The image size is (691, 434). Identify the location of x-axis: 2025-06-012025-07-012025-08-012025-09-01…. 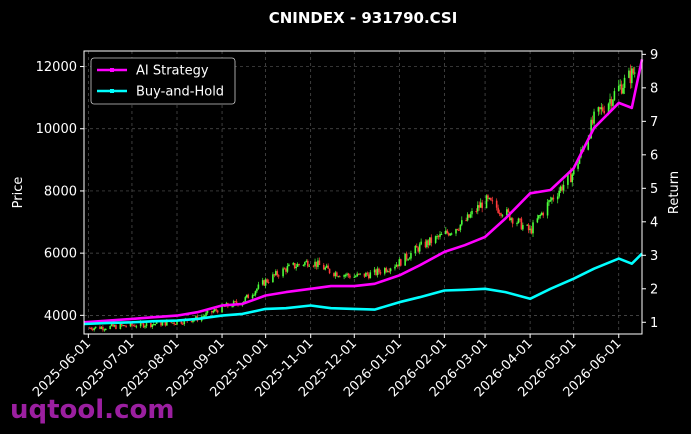
(327, 367).